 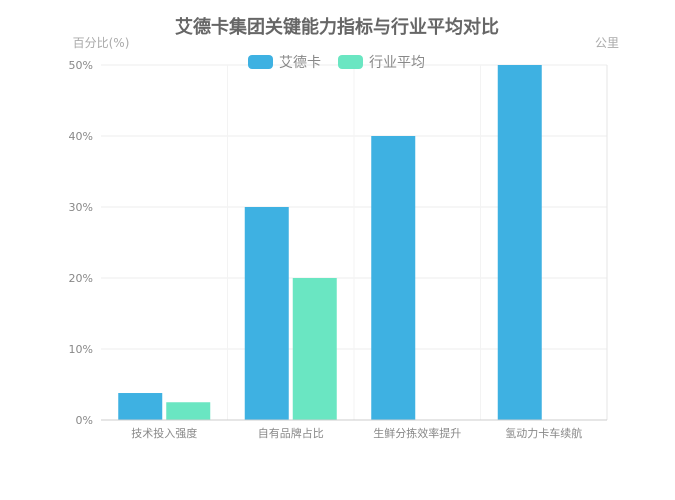 I want to click on y-tick-label: 50%, so click(x=81, y=65).